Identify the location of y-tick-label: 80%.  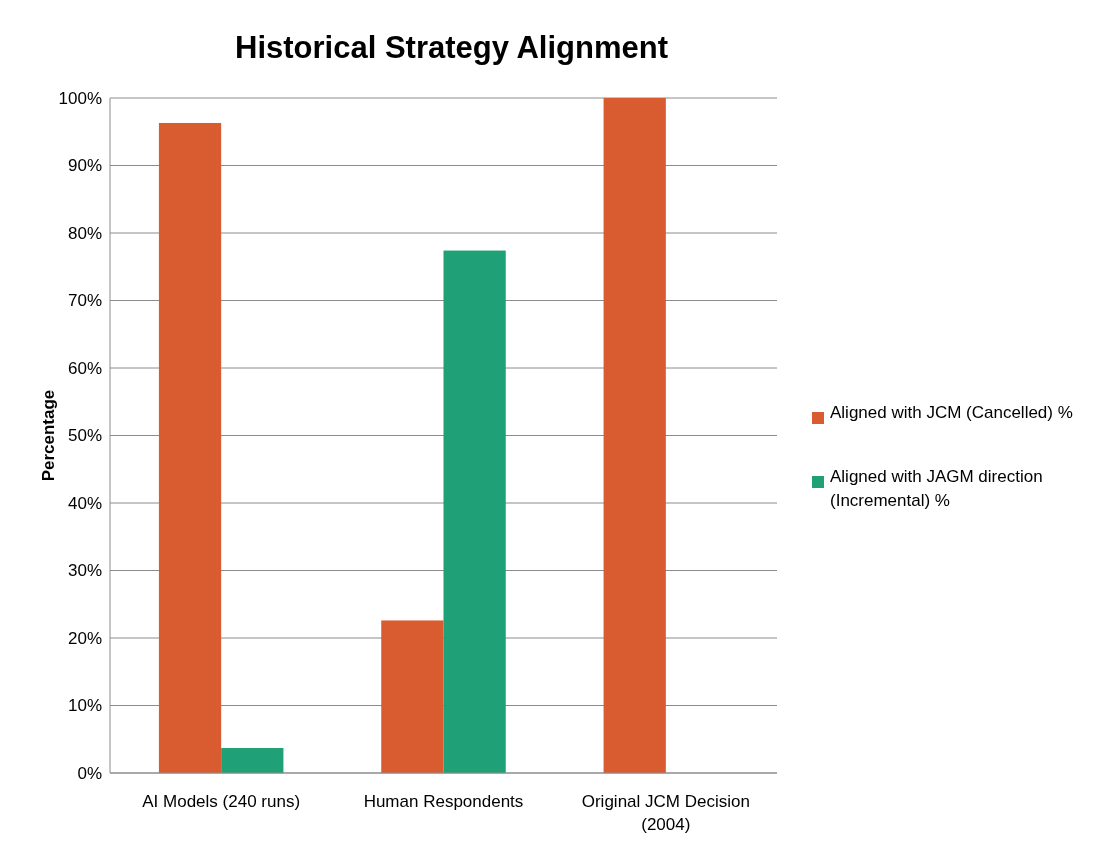
(84, 233).